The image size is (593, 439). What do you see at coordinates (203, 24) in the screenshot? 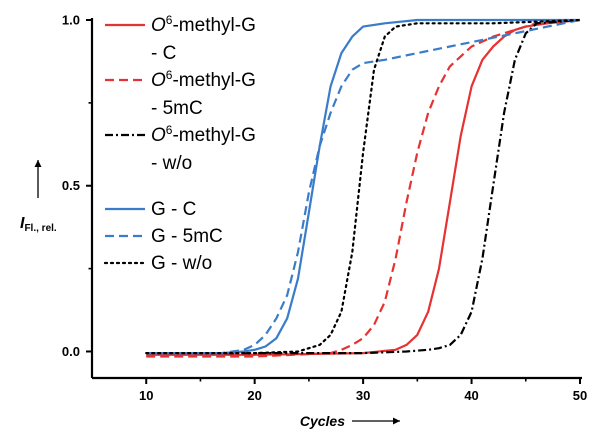
I see `legend-label-1: O6-methyl-G` at bounding box center [203, 24].